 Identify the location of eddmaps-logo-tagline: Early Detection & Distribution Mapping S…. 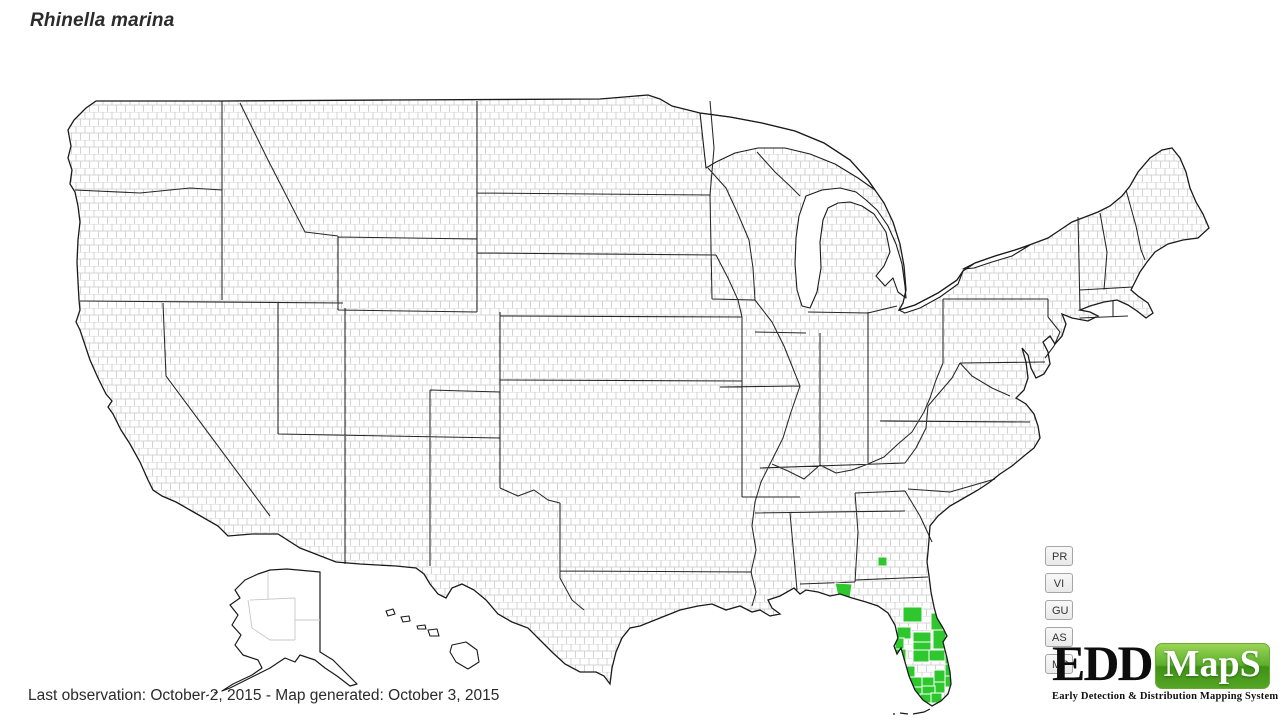
(1165, 696).